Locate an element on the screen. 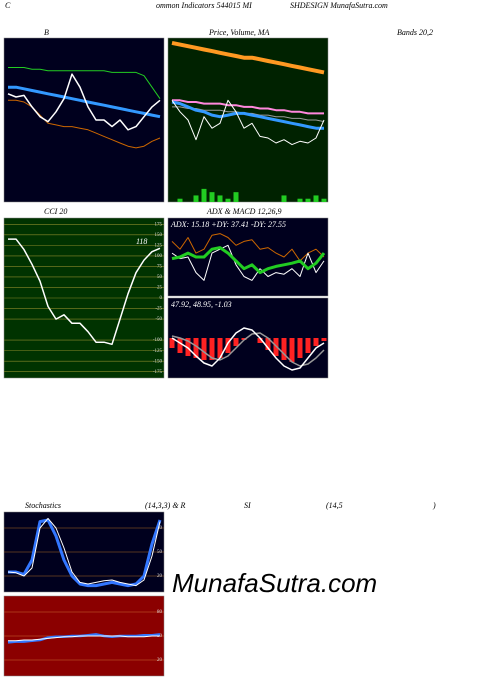  y-tick-label: 175 is located at coordinates (159, 224).